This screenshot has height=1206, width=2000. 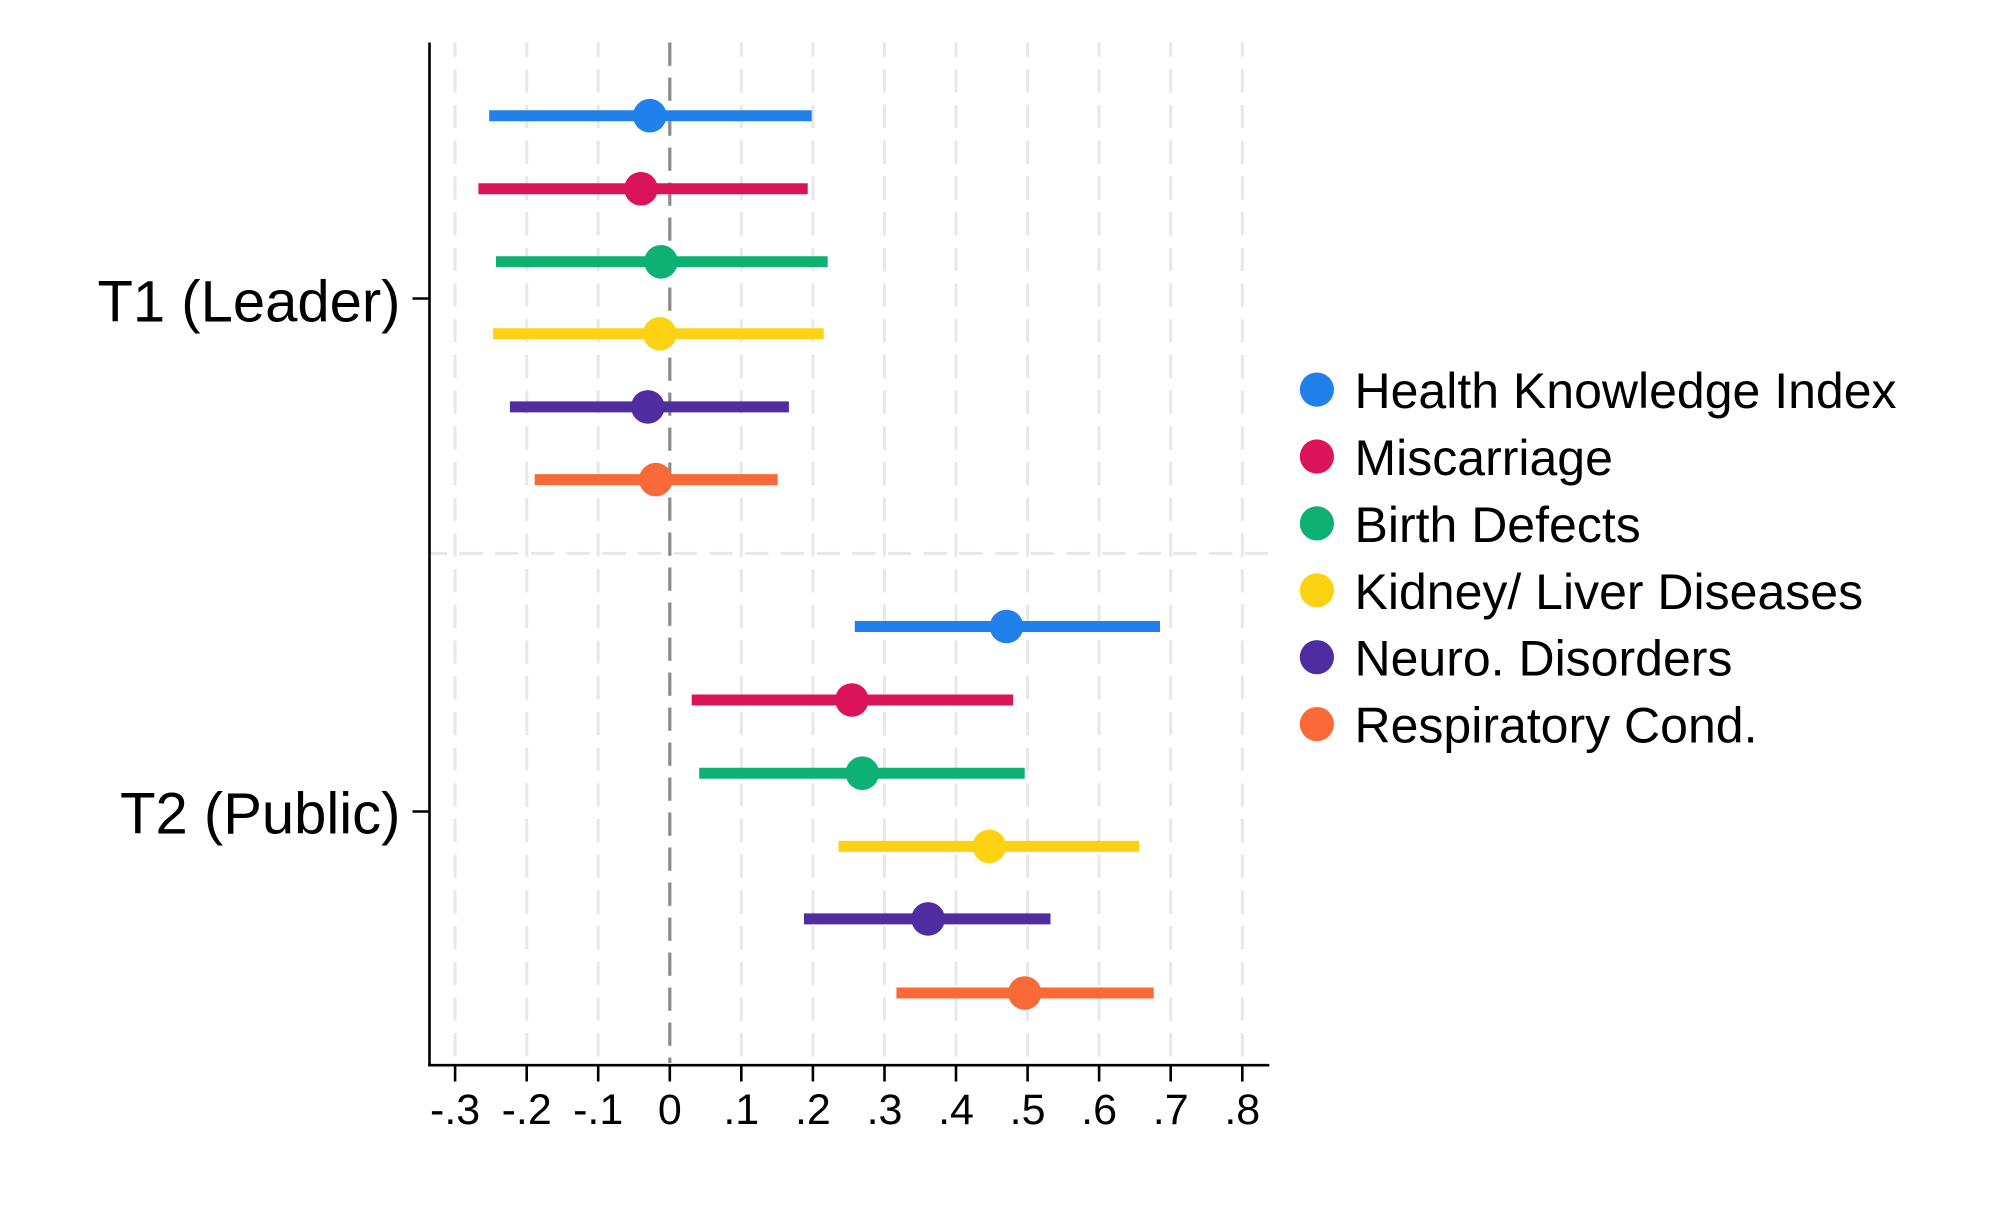 I want to click on svg-text: Kidney/ Liver Diseases, so click(x=1609, y=592).